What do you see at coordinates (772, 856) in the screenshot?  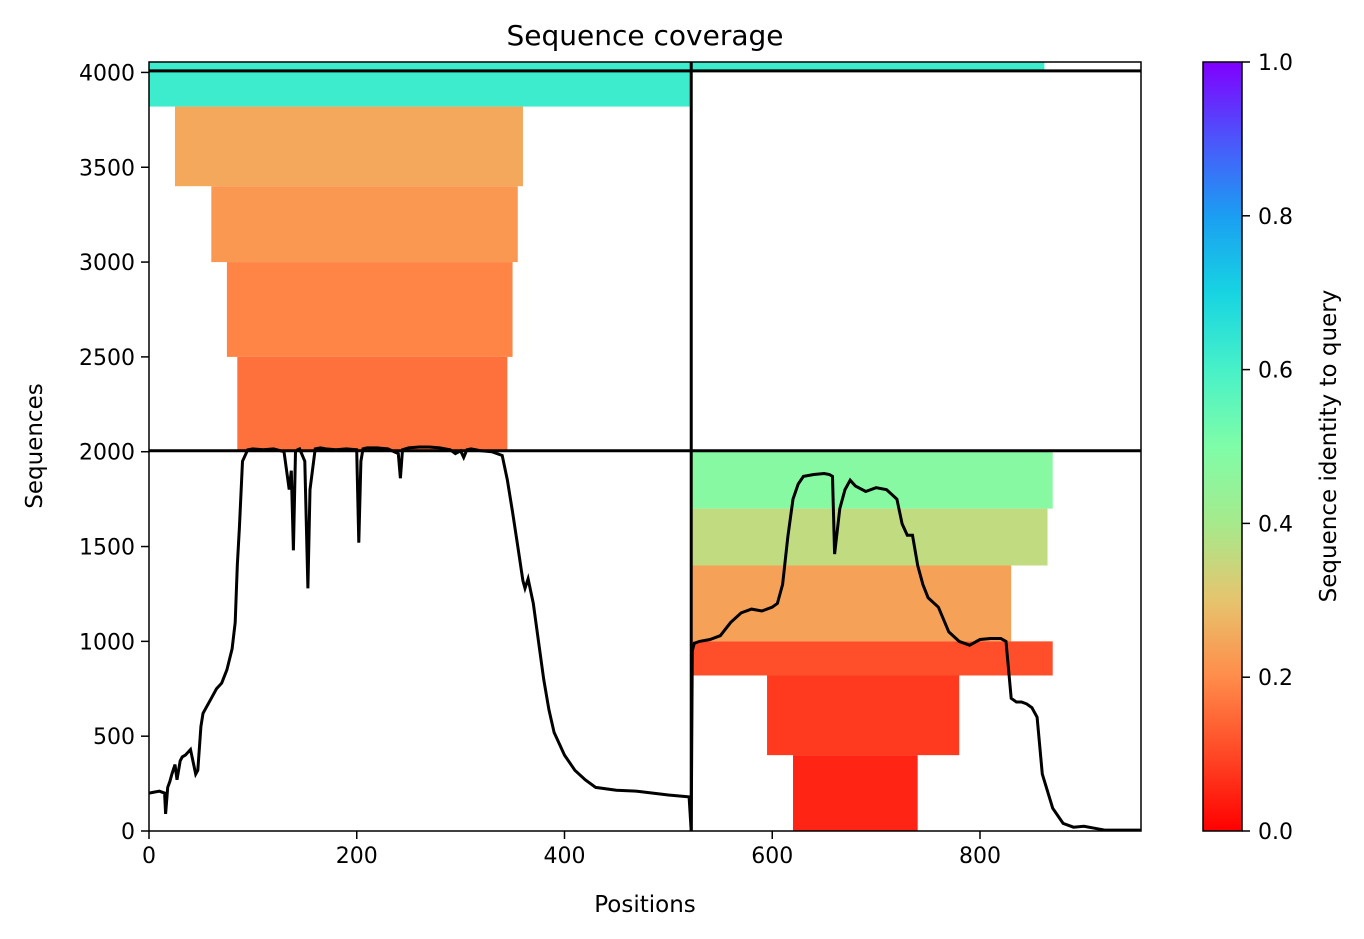 I see `x-tick-label: 600` at bounding box center [772, 856].